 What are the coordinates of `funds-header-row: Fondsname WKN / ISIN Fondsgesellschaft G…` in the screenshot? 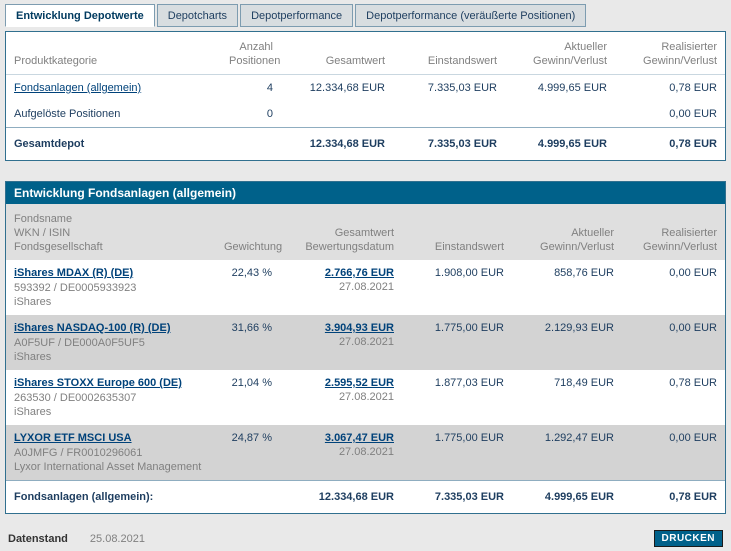 It's located at (365, 232).